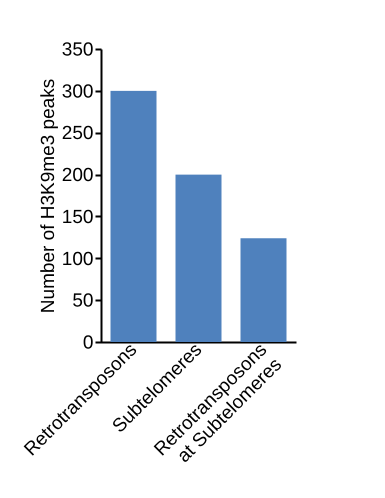  What do you see at coordinates (78, 259) in the screenshot?
I see `y-tick-label: 100` at bounding box center [78, 259].